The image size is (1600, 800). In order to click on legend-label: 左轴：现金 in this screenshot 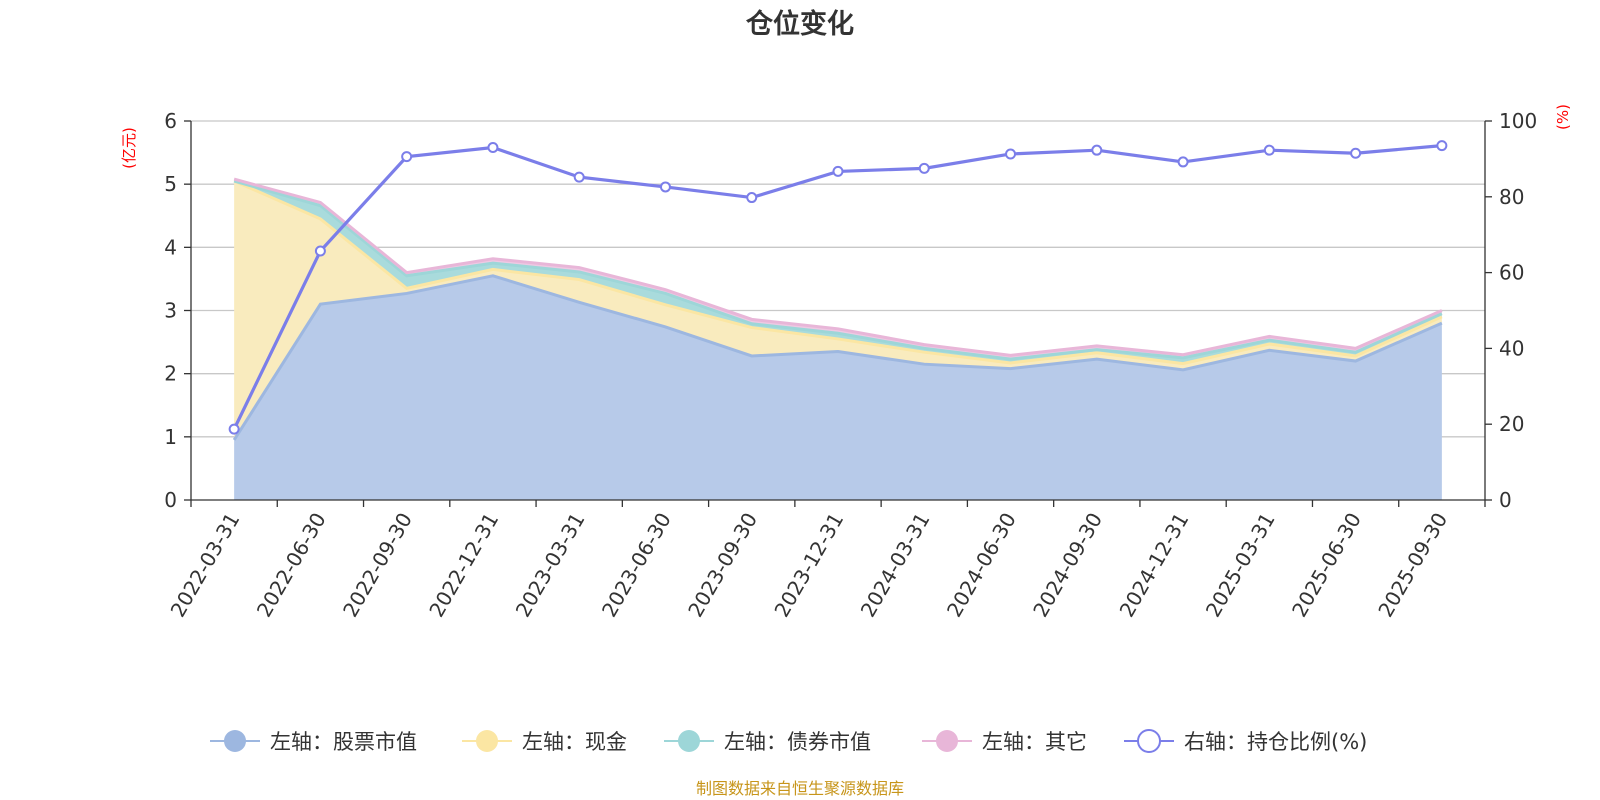, I will do `click(574, 742)`.